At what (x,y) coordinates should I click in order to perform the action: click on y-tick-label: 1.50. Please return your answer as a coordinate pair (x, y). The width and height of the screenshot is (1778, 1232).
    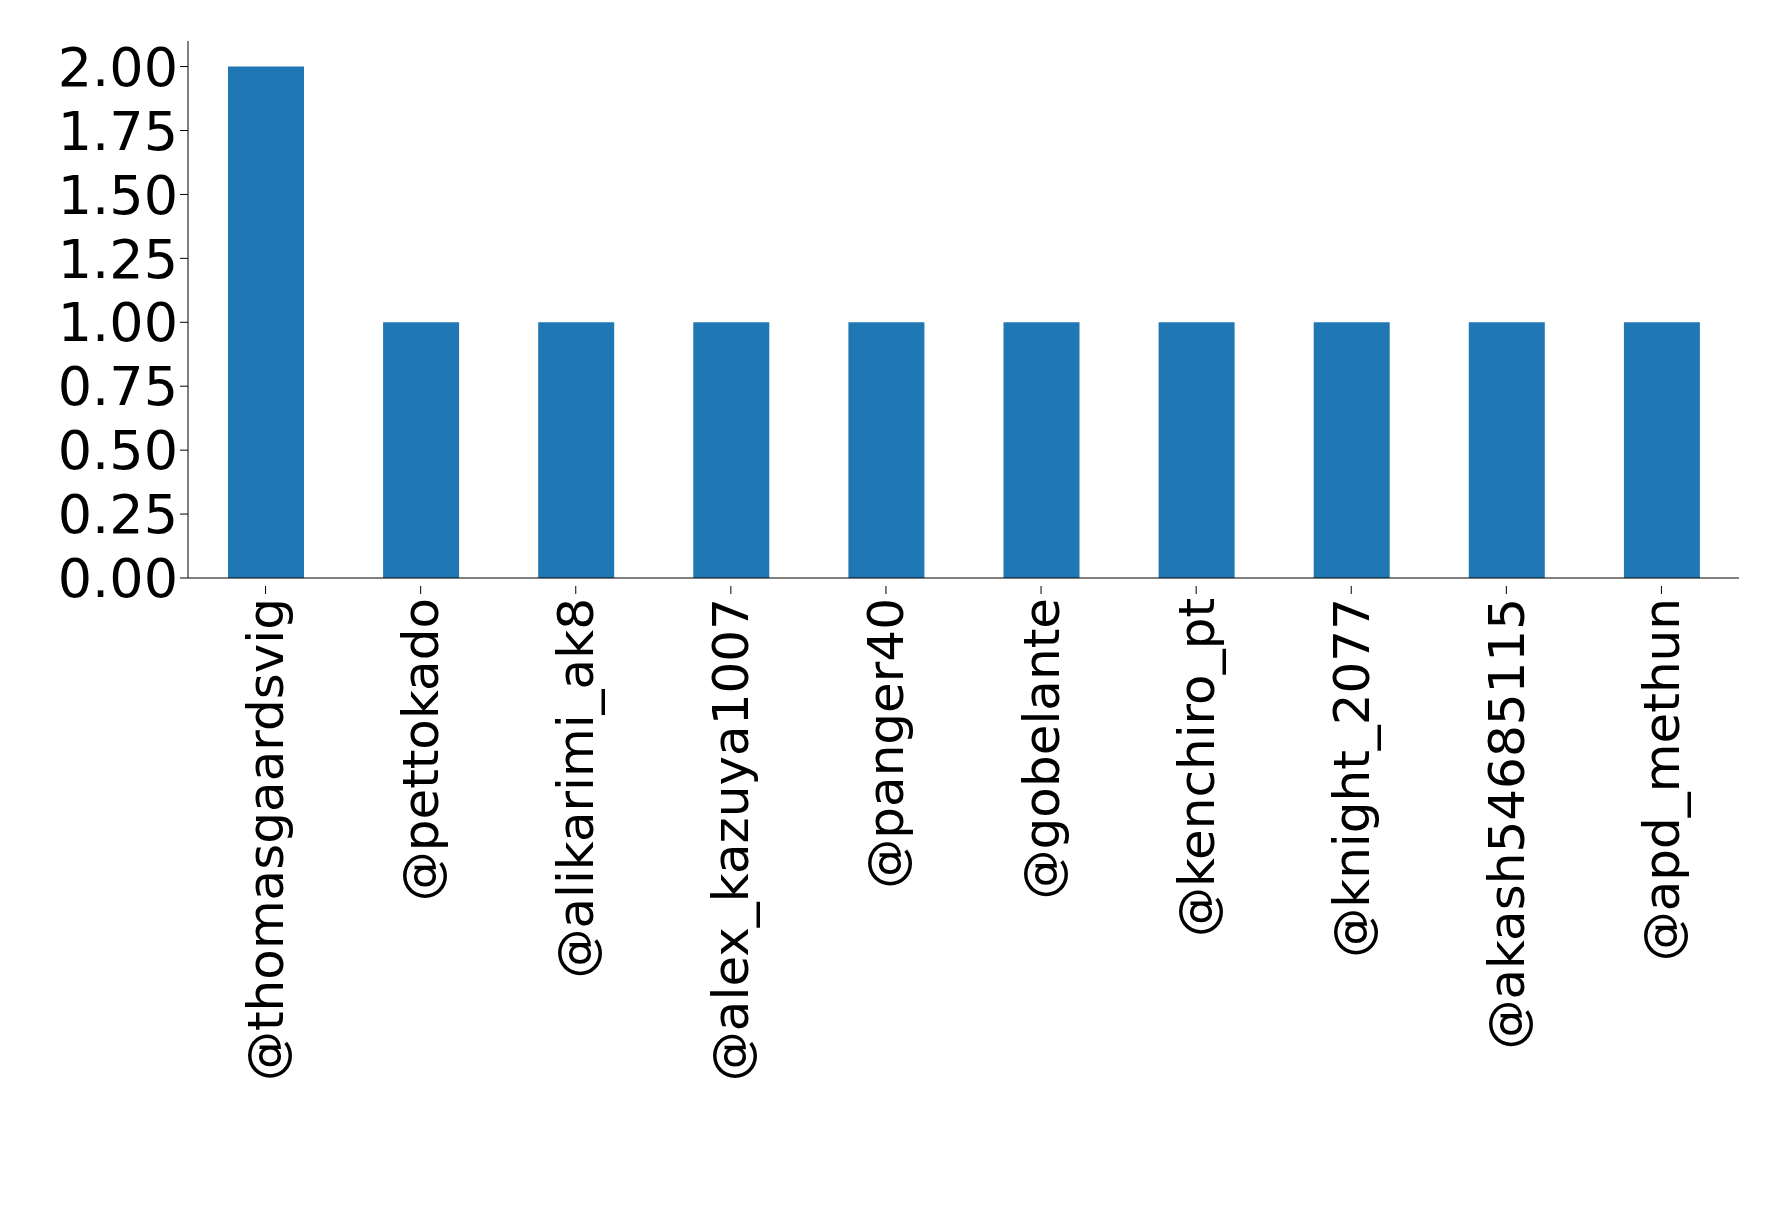
    Looking at the image, I should click on (117, 195).